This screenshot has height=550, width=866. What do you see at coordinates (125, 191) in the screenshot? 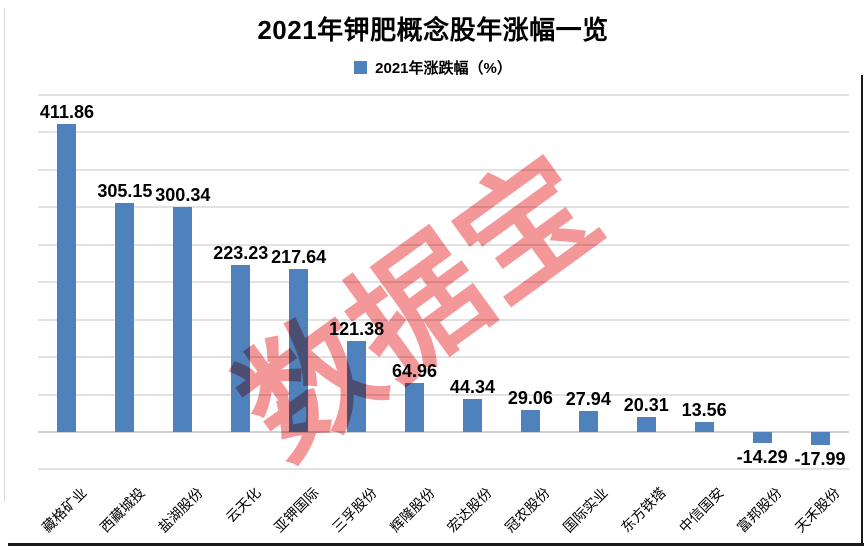
I see `value-label: 305.15` at bounding box center [125, 191].